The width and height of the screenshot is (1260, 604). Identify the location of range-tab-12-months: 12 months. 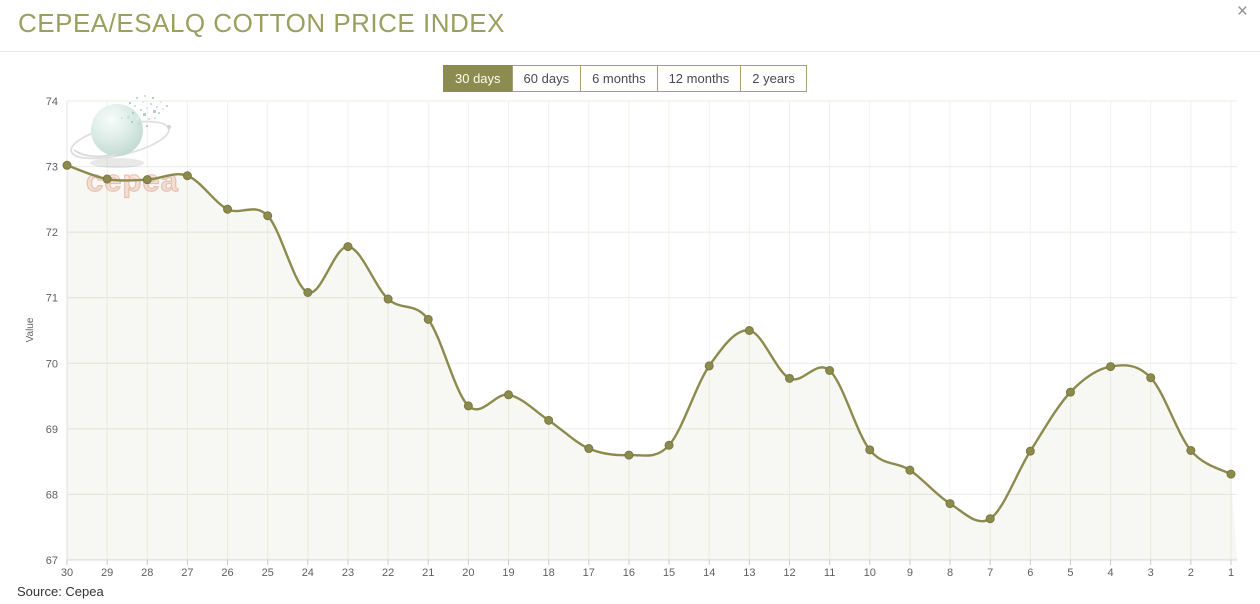
(699, 78).